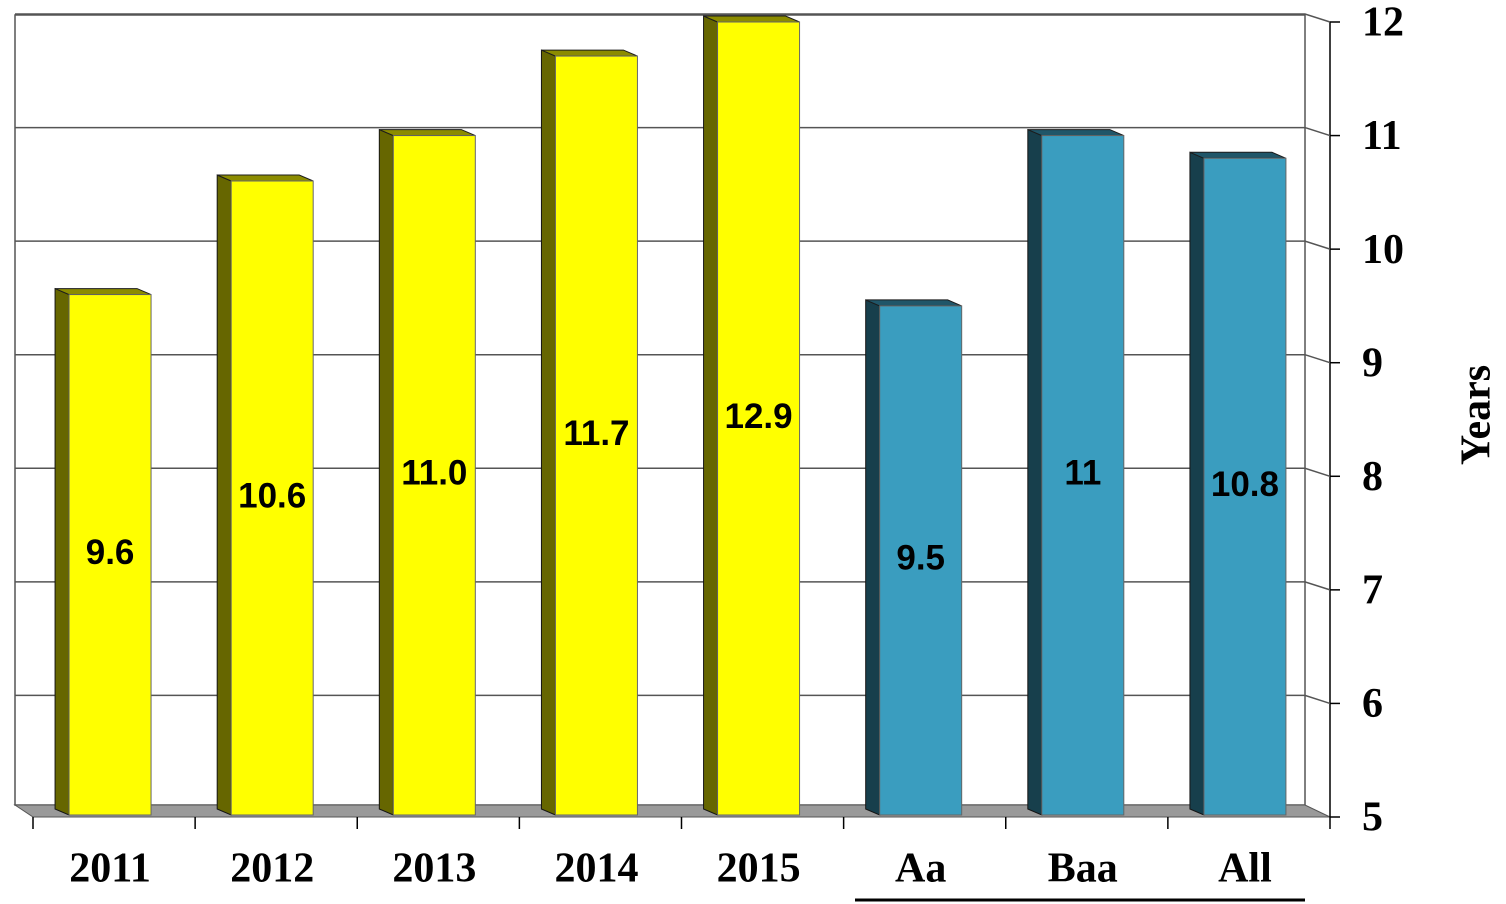  I want to click on x-tick-label: All, so click(1245, 869).